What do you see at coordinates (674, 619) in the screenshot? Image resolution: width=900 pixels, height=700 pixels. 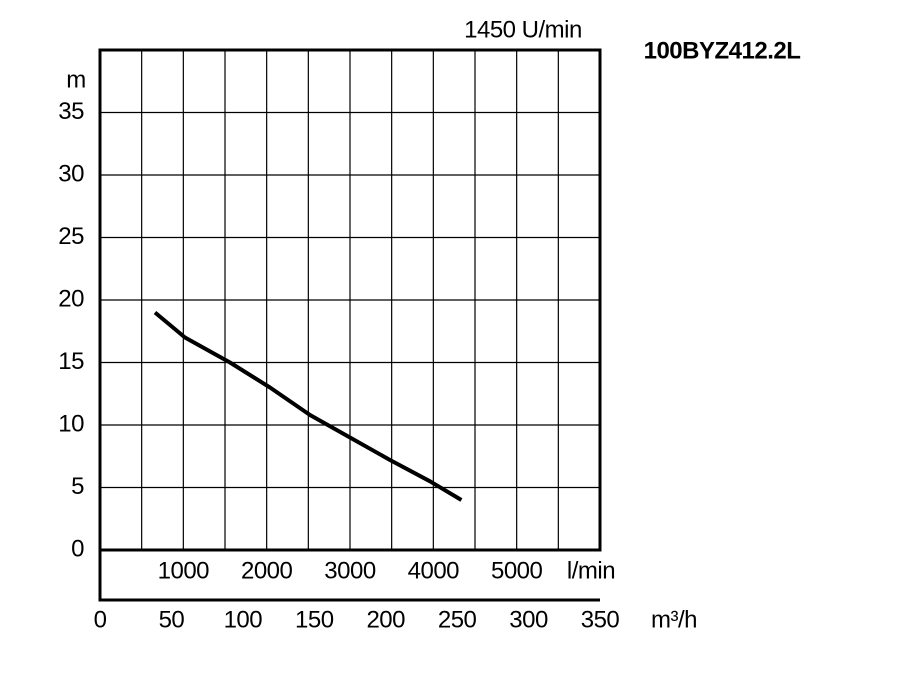 I see `x-axis-label: m³/h` at bounding box center [674, 619].